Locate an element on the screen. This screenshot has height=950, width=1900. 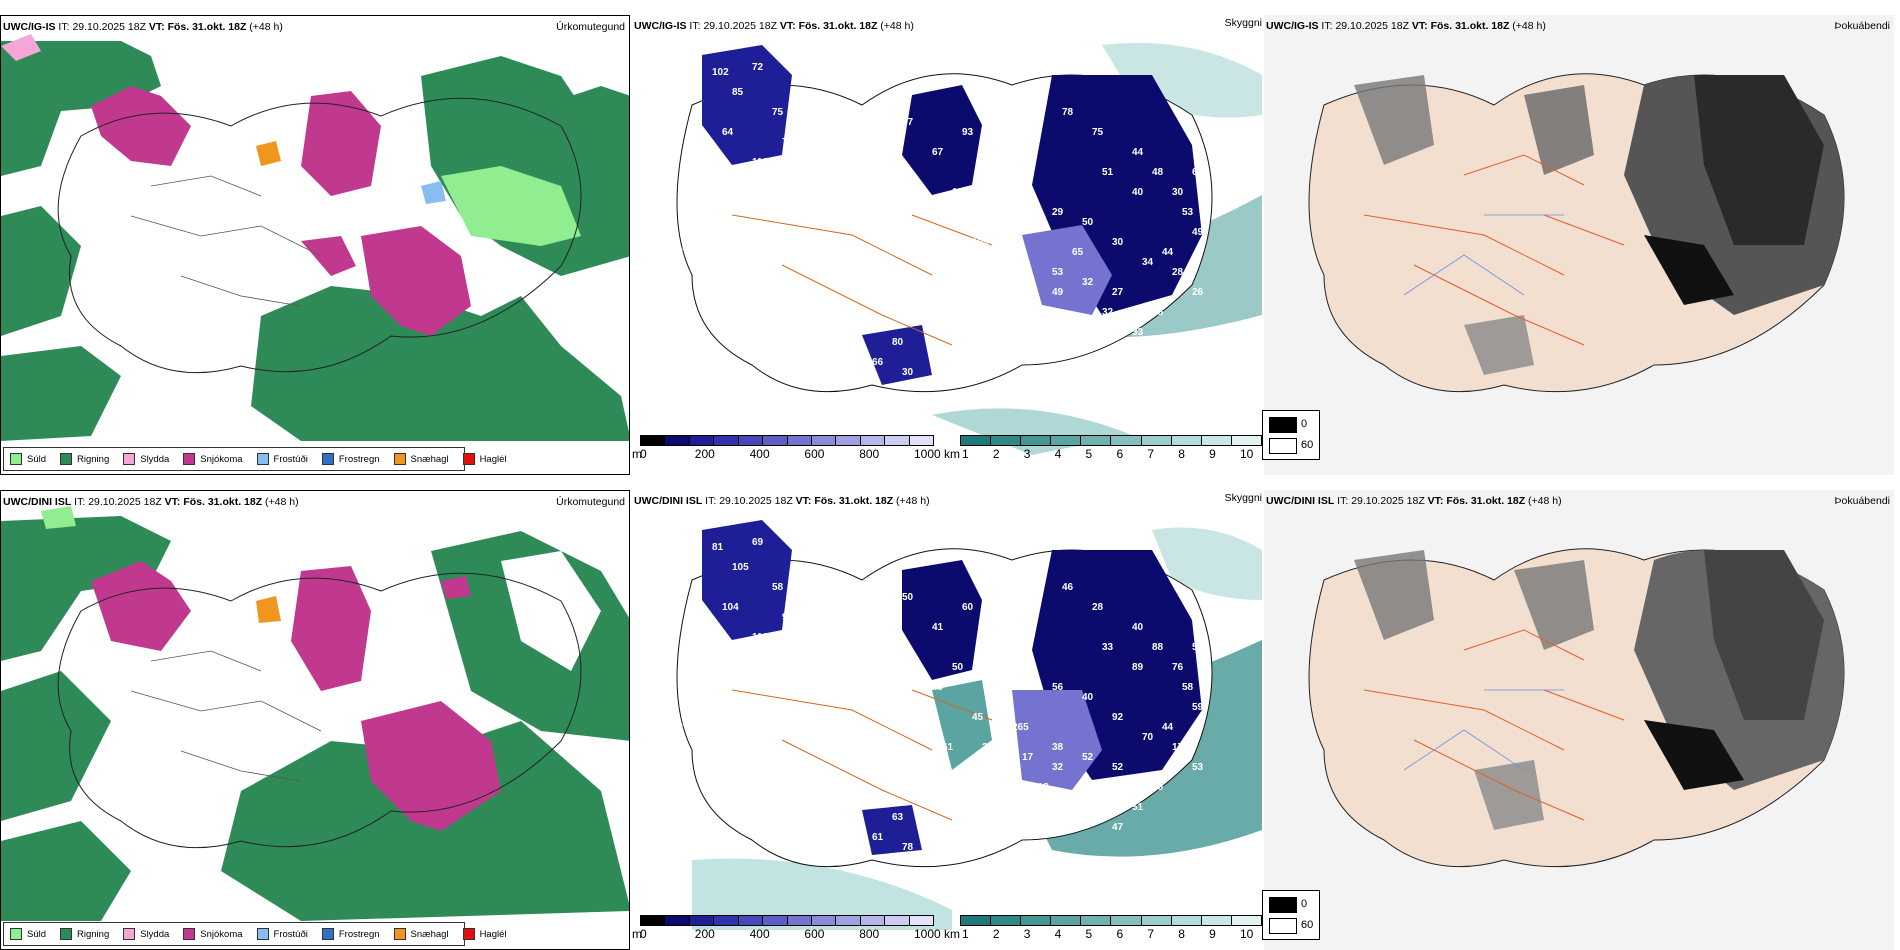
cloud-base-label: 53 is located at coordinates (1058, 272).